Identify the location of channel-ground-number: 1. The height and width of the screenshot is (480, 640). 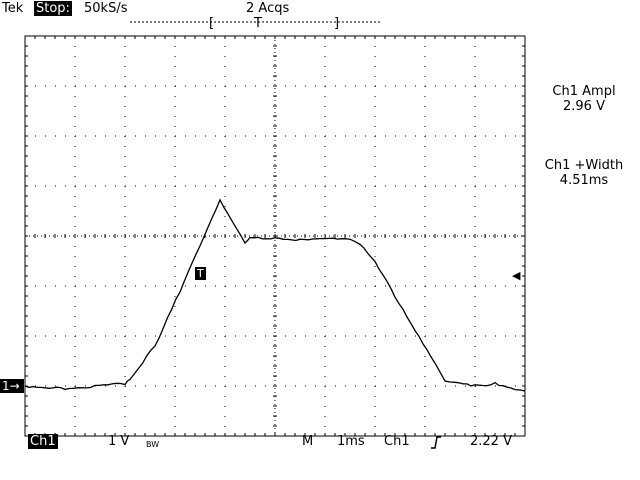
(6, 386).